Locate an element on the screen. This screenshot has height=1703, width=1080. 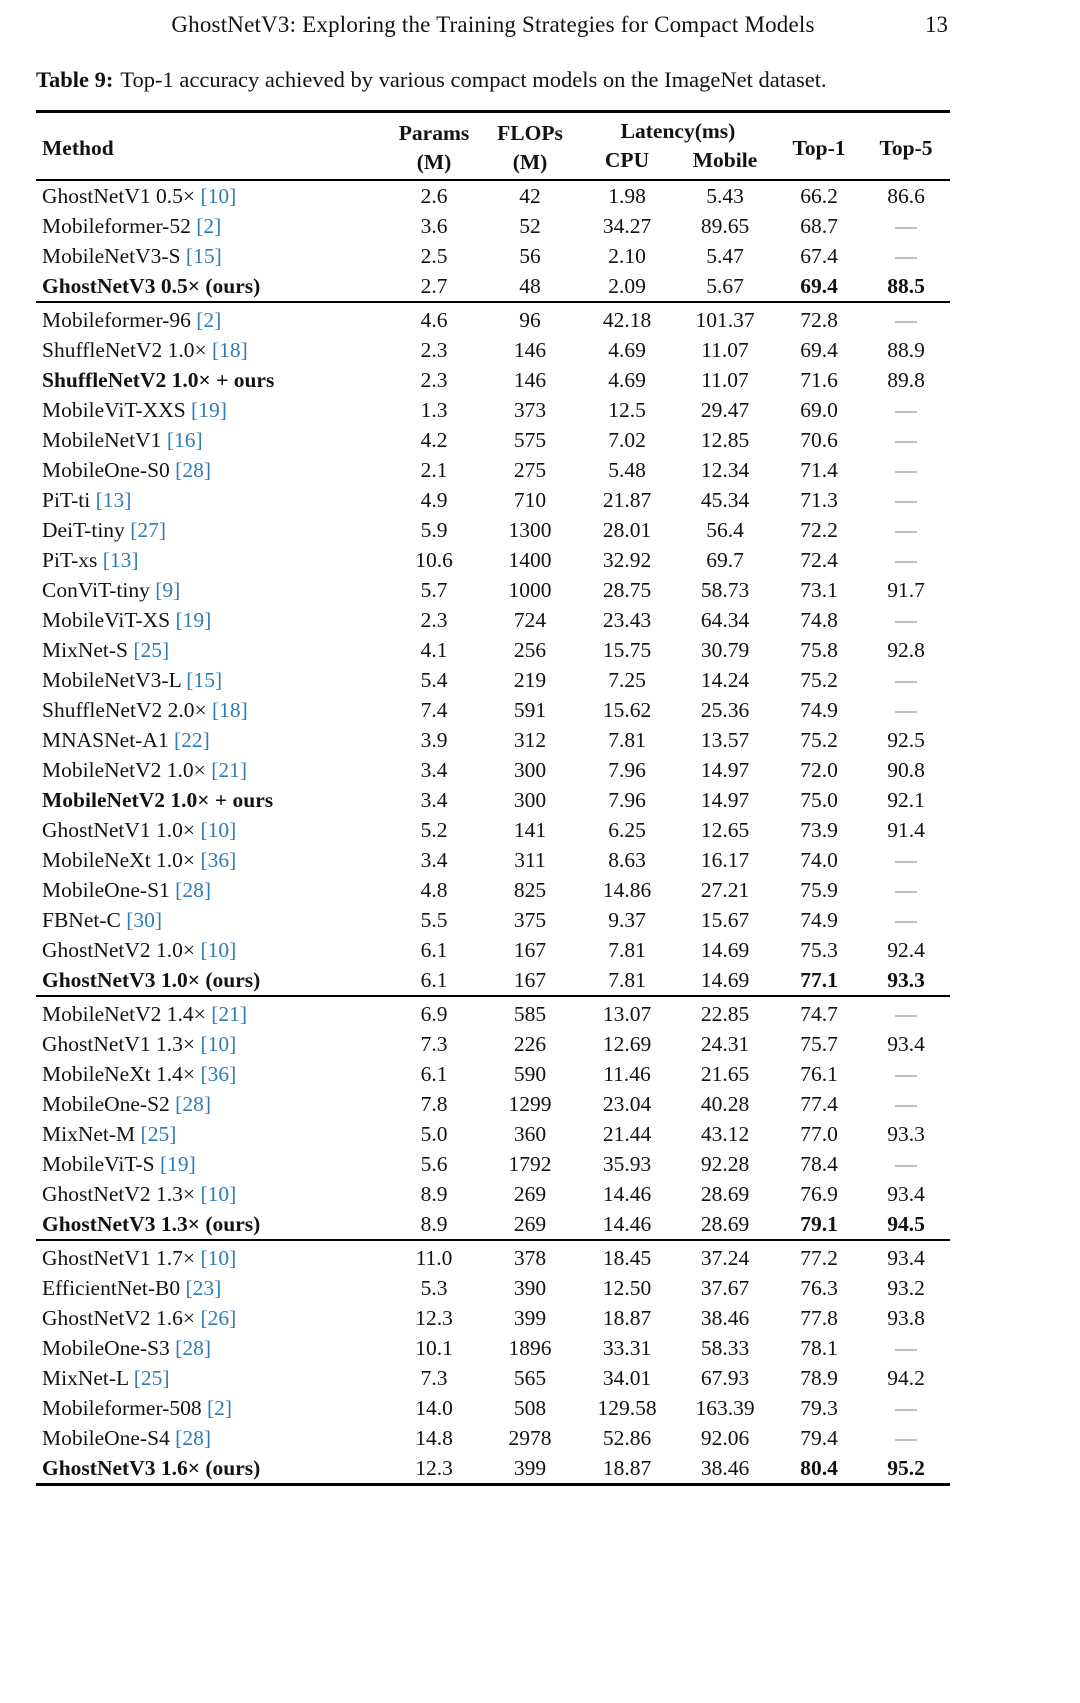
flops-cell: 56 is located at coordinates (530, 256).